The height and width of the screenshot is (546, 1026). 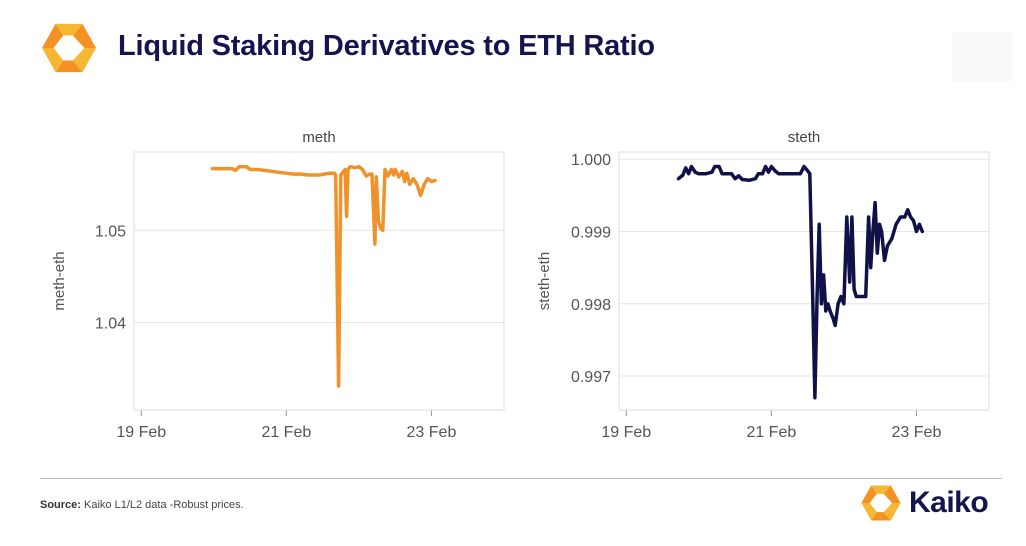 What do you see at coordinates (881, 503) in the screenshot?
I see `kaiko-brand-icon` at bounding box center [881, 503].